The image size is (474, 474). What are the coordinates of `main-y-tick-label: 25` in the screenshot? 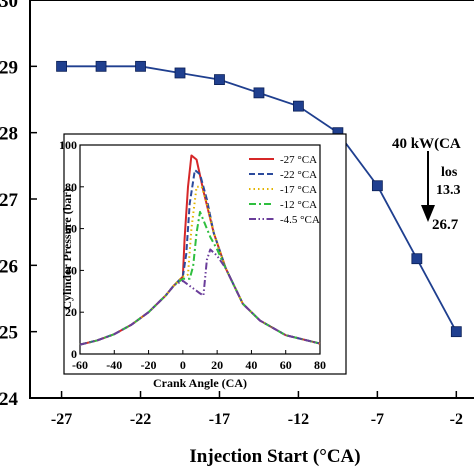 It's located at (9, 333).